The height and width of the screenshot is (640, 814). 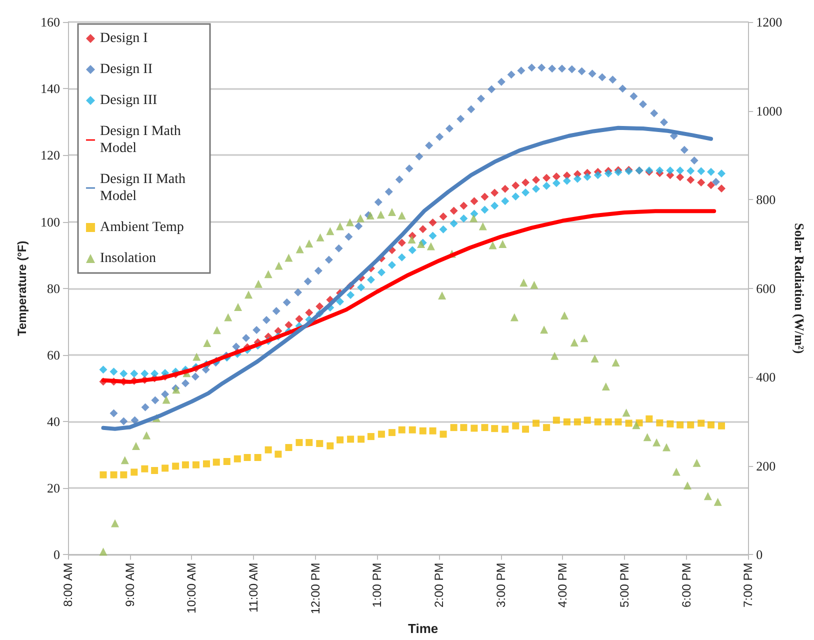 I want to click on x-tick-label: 6:00 PM, so click(x=686, y=585).